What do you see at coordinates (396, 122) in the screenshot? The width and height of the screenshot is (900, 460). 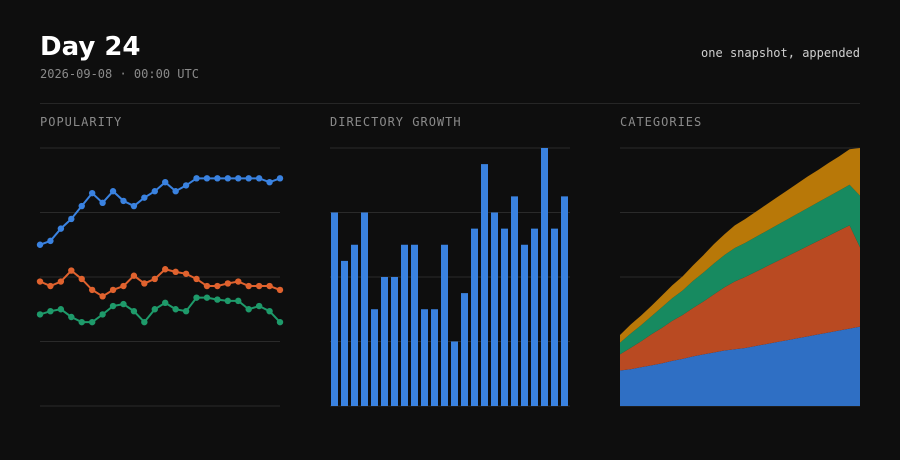 I see `directory-panel-title: DIRECTORY GROWTH` at bounding box center [396, 122].